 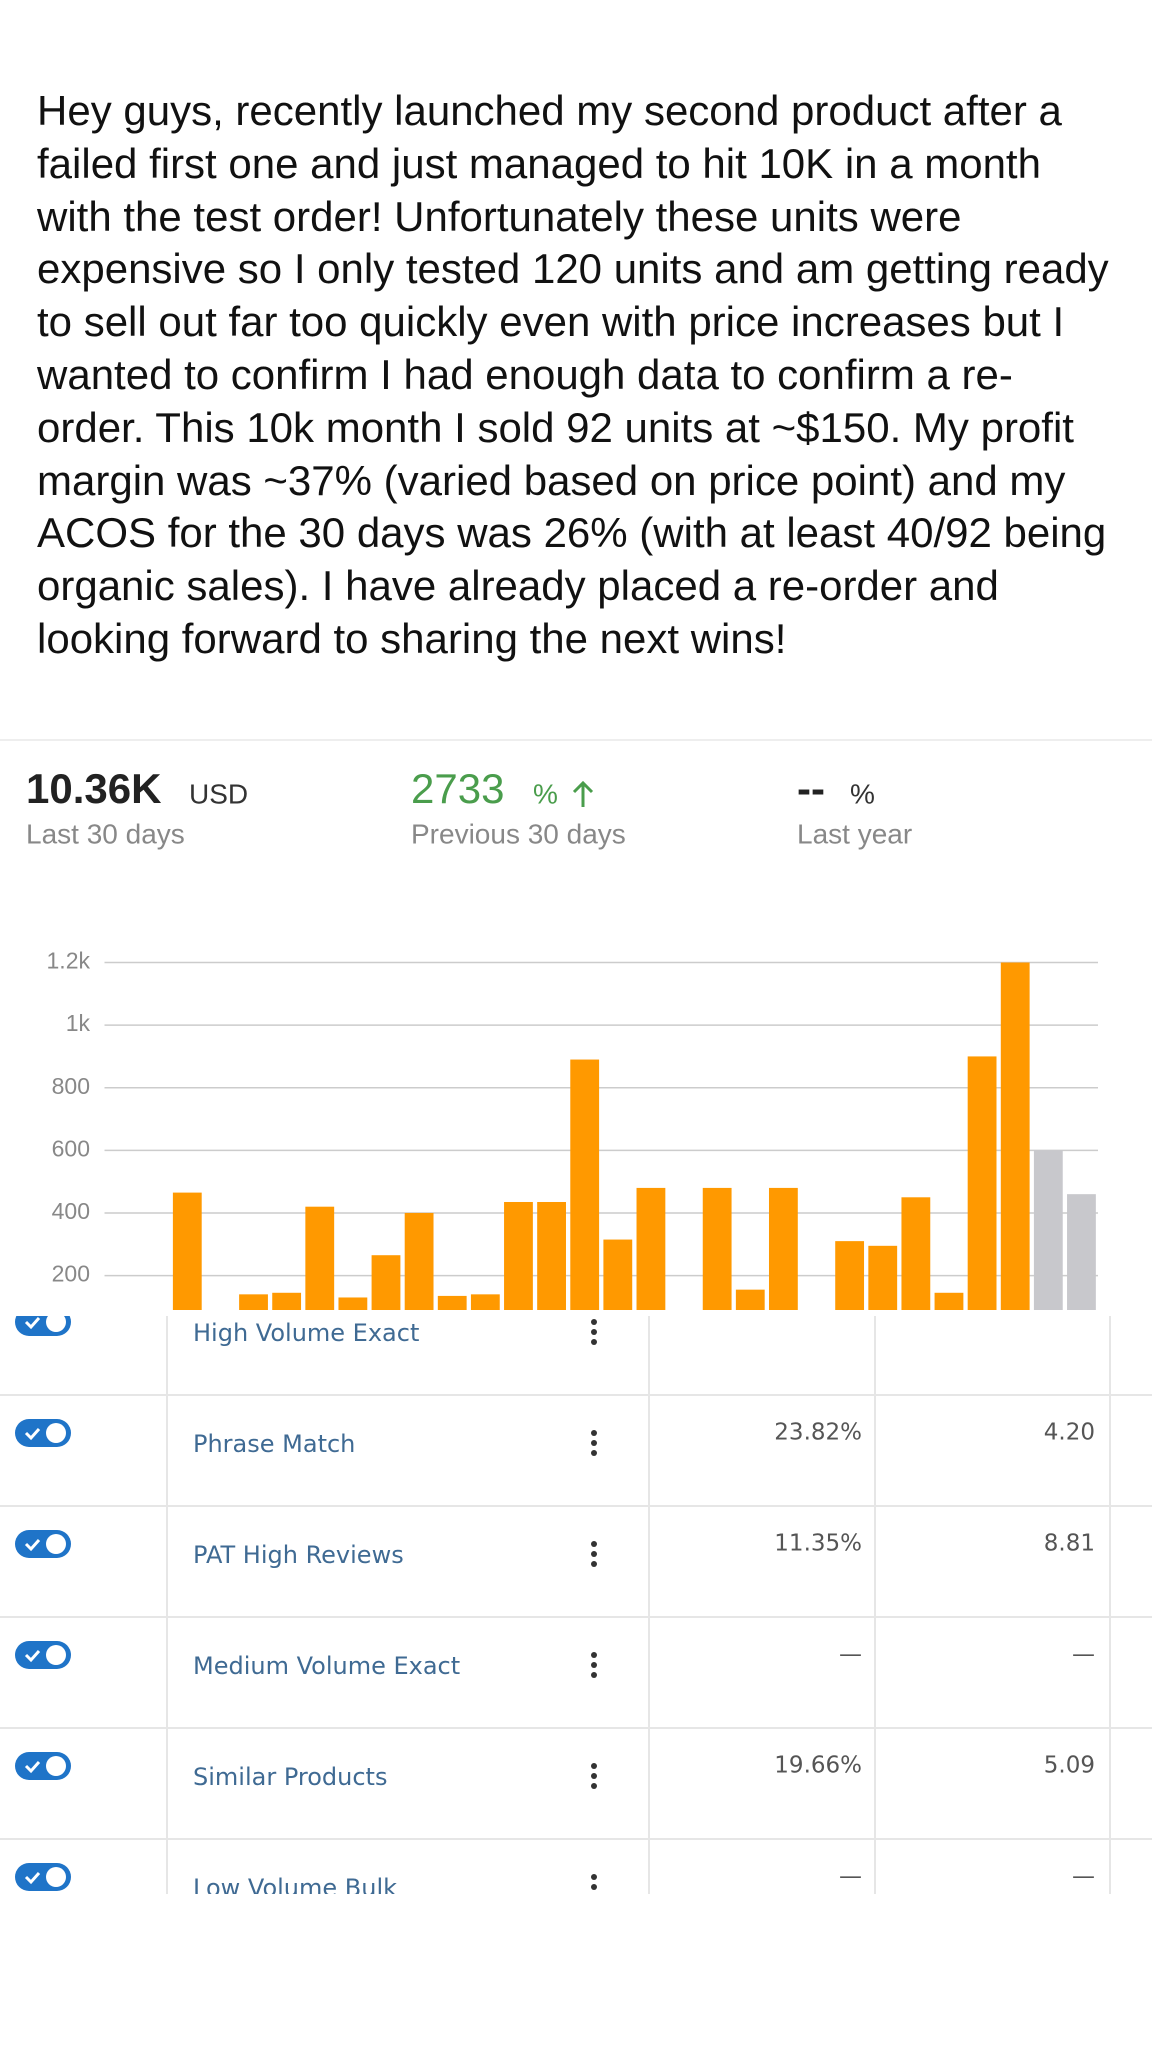 I want to click on campaign-name: High Volume Exact, so click(x=306, y=1333).